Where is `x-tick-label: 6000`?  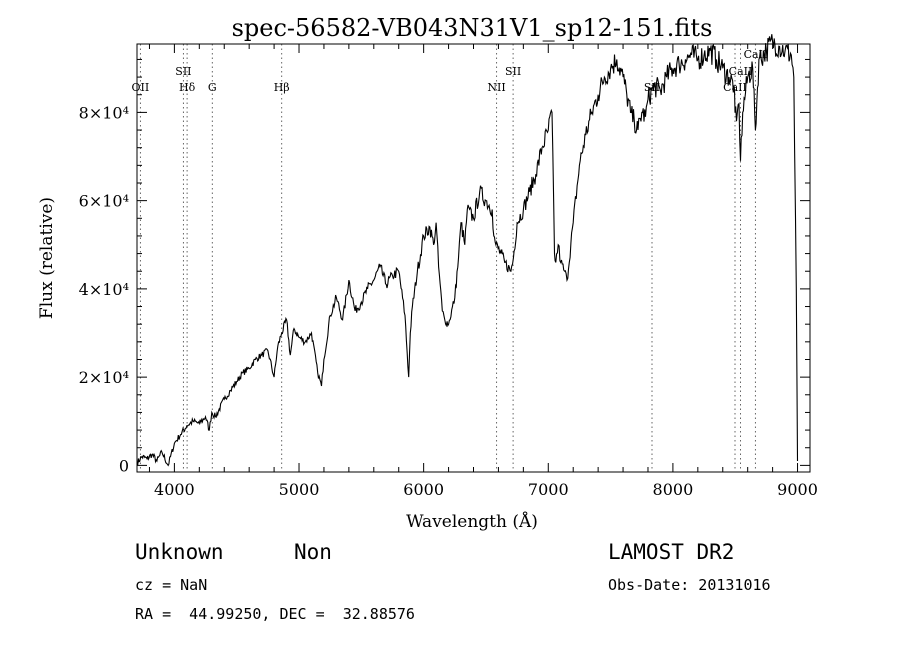
x-tick-label: 6000 is located at coordinates (423, 489).